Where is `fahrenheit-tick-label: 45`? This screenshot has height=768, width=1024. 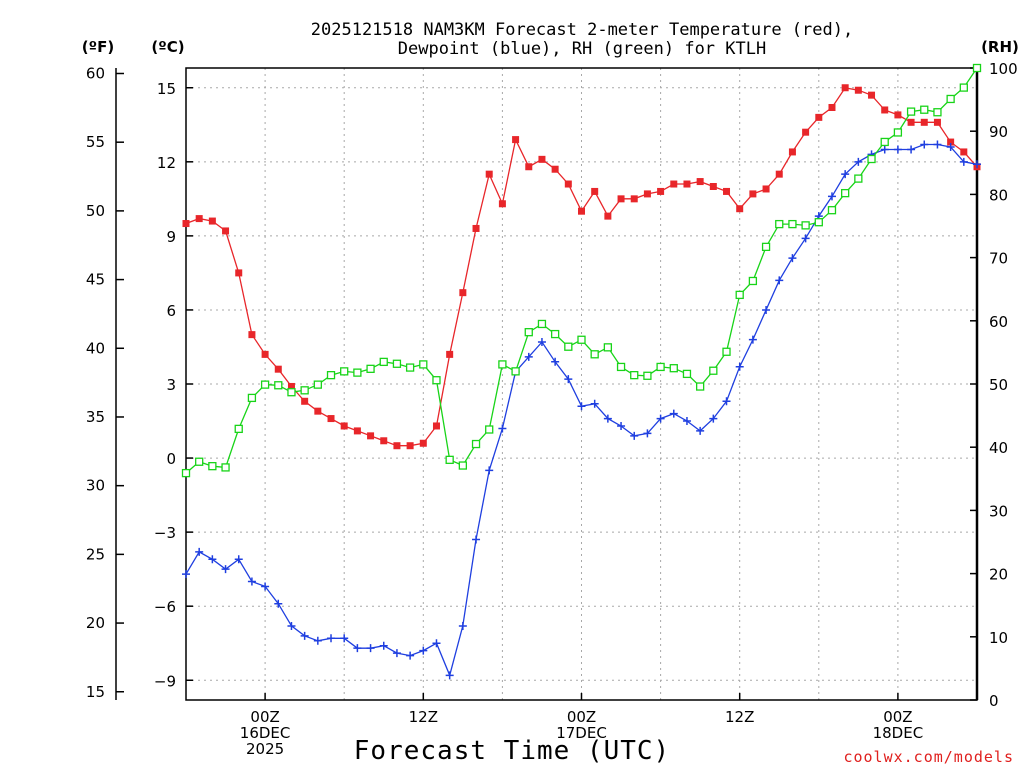
fahrenheit-tick-label: 45 is located at coordinates (95, 280).